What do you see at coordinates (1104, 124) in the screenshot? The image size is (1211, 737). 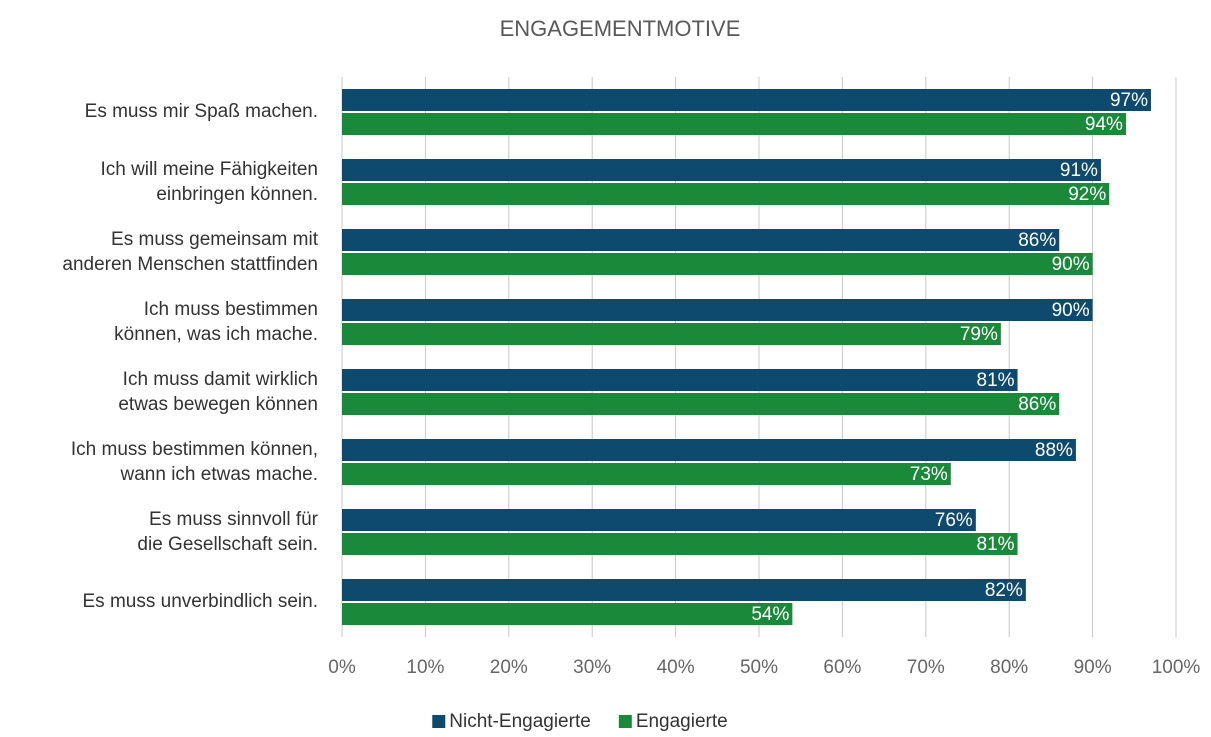 I see `value-label: 94%` at bounding box center [1104, 124].